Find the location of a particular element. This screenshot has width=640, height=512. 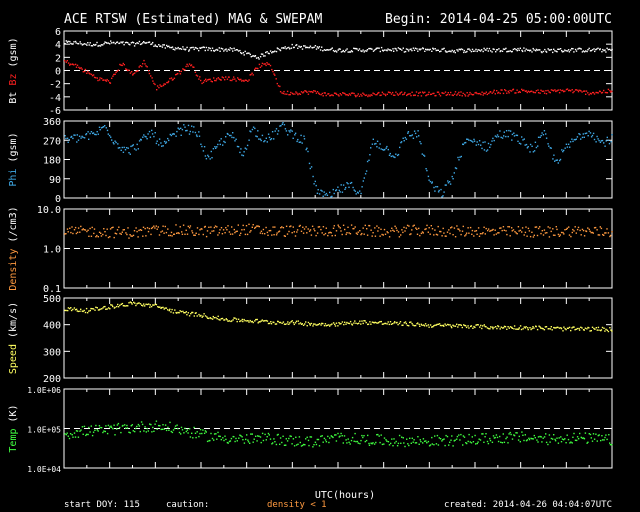

y-tick-label: 180 is located at coordinates (52, 161).